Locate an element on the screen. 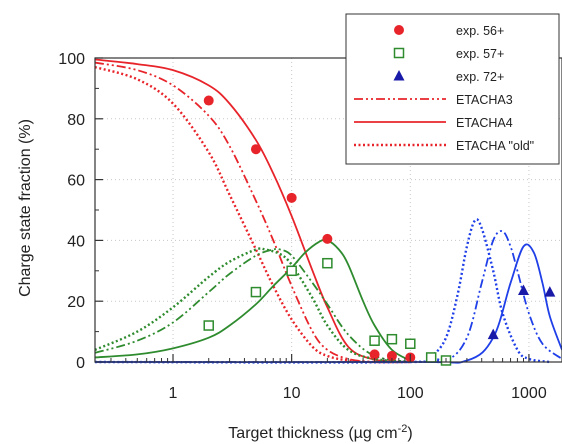 The image size is (562, 444). x-tick-label: 1000 is located at coordinates (529, 393).